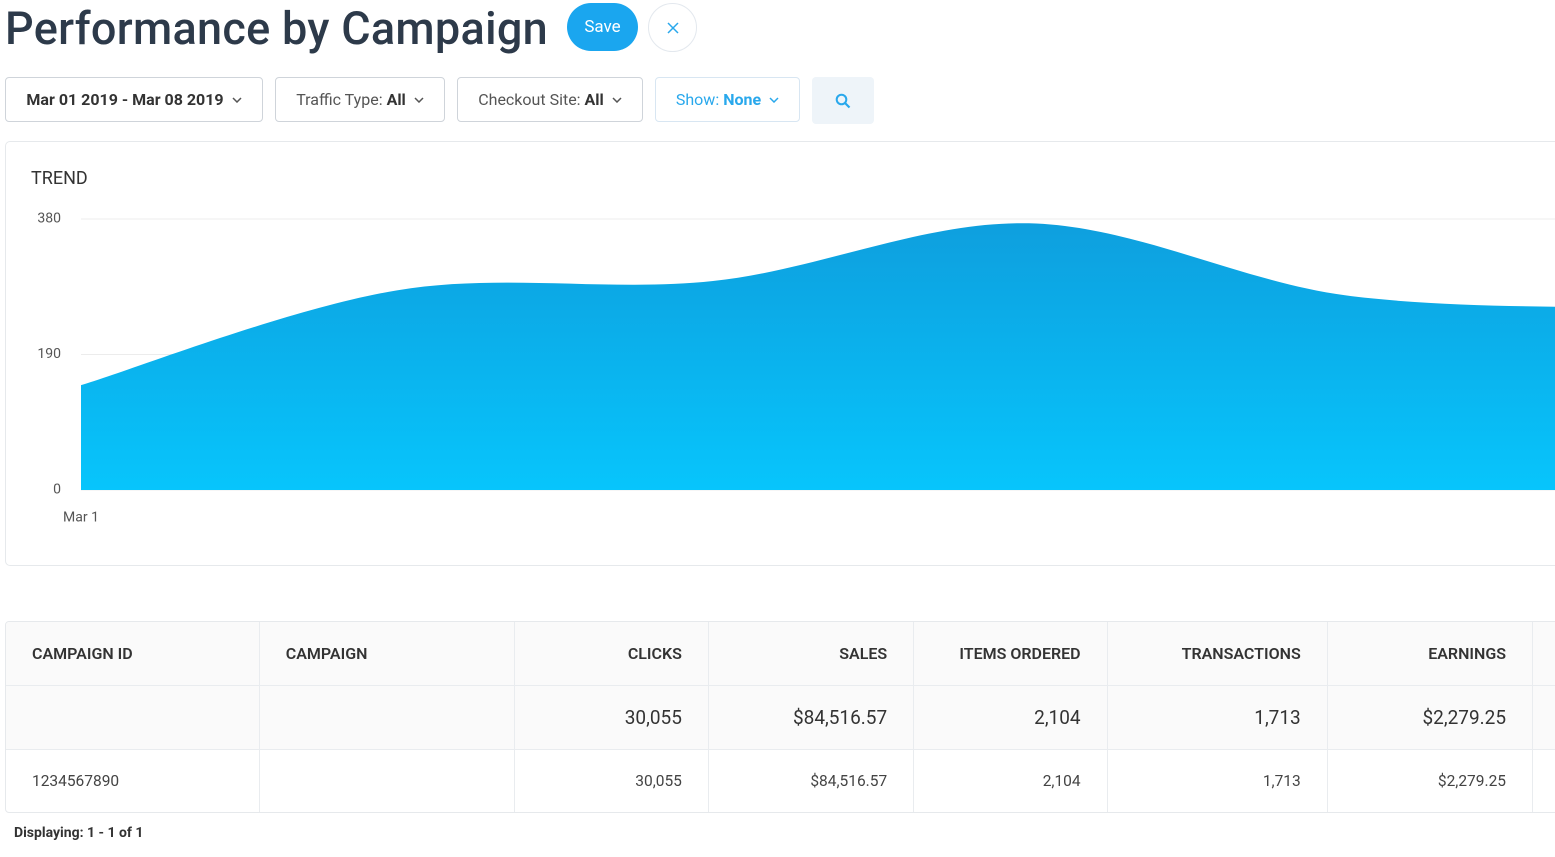  I want to click on filter-label: Traffic Type:, so click(339, 99).